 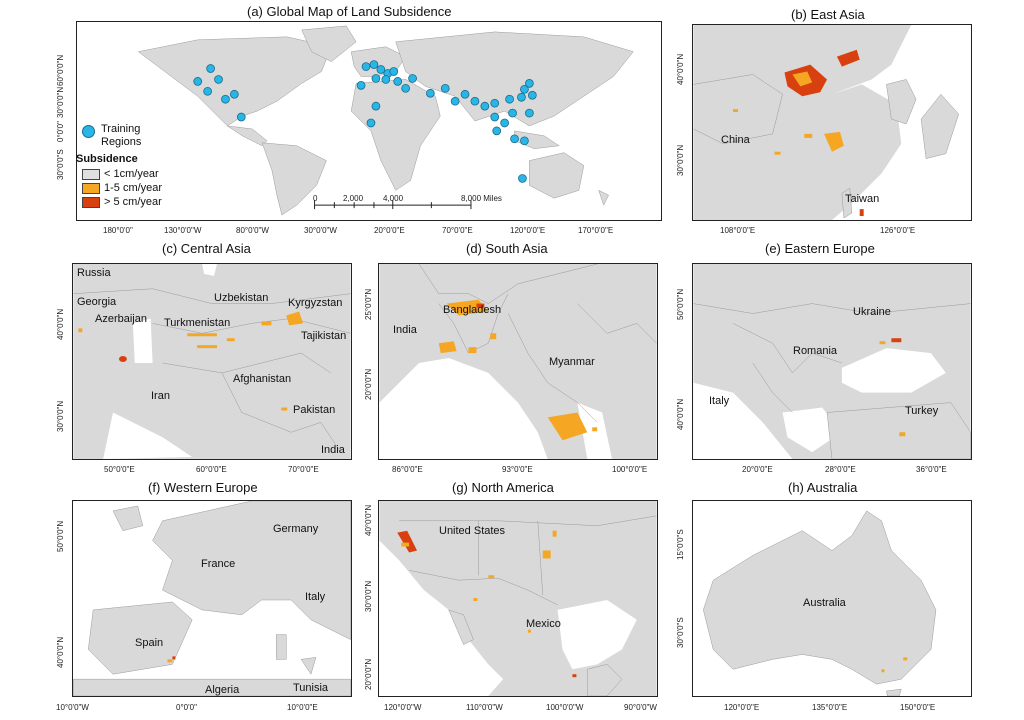 I want to click on south-asia-subsidence, so click(x=518, y=370).